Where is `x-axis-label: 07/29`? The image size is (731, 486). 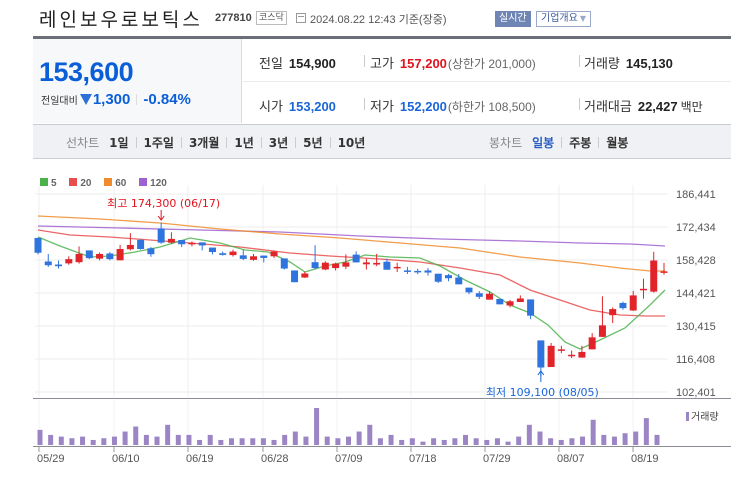 x-axis-label: 07/29 is located at coordinates (497, 459).